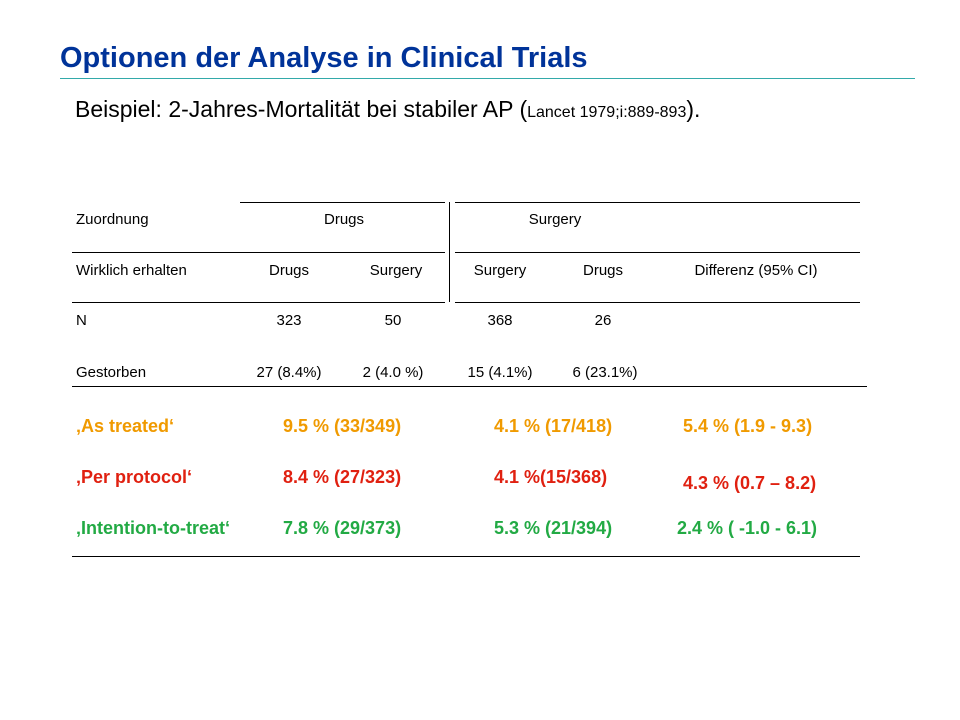  I want to click on deaths-surgery-drugs: 6 (23.1%), so click(605, 372).